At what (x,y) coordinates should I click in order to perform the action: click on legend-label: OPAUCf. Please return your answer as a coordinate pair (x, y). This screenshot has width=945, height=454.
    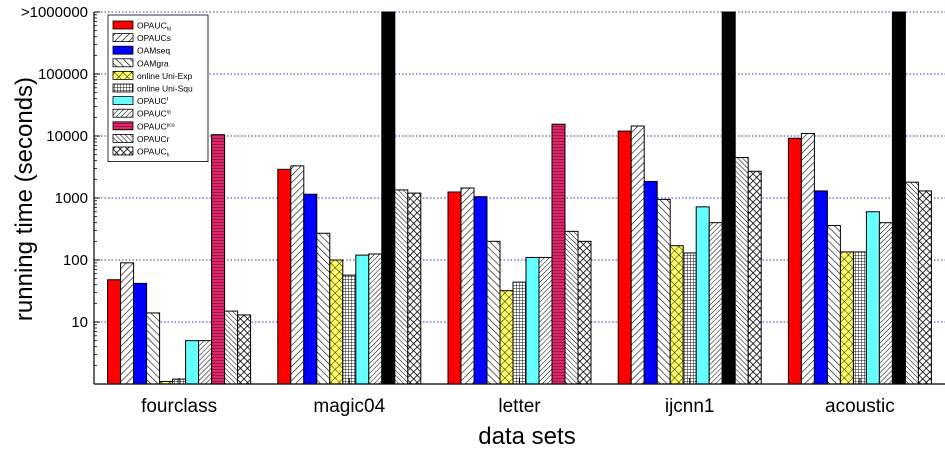
    Looking at the image, I should click on (153, 101).